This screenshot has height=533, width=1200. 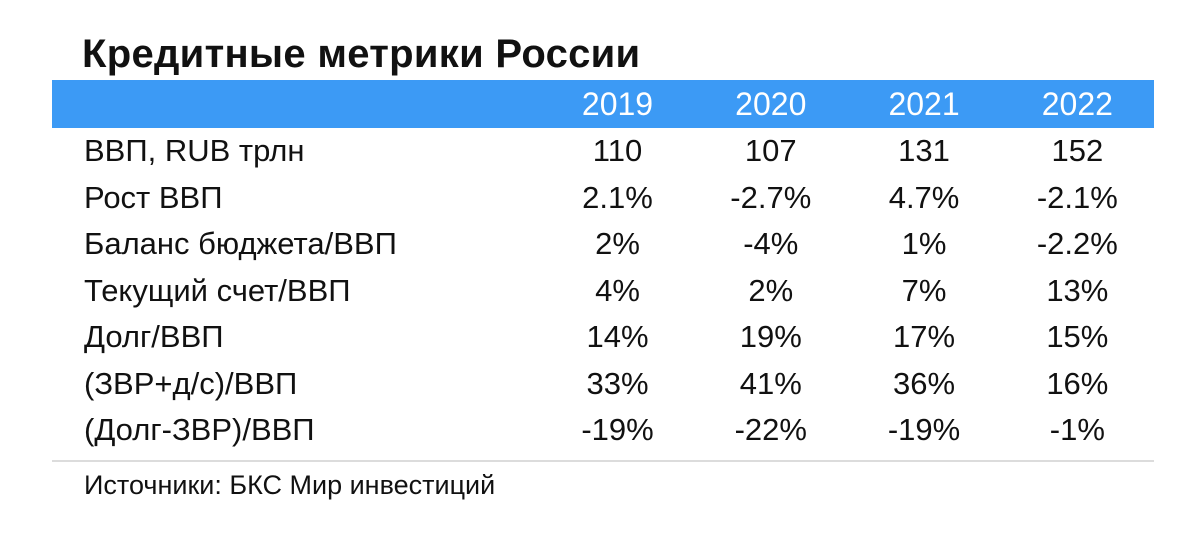 I want to click on table-row: Текущий счет/ВВП 4% 2% 7% 13%, so click(x=603, y=291).